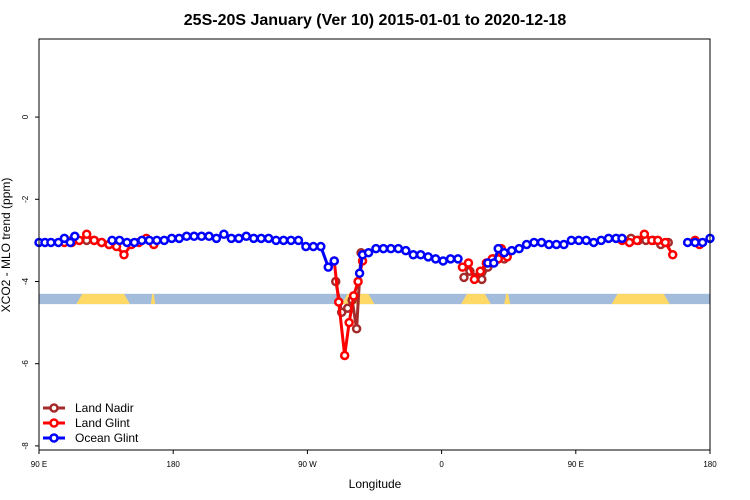 This screenshot has width=750, height=500. What do you see at coordinates (25, 364) in the screenshot?
I see `y-tick-label: -6` at bounding box center [25, 364].